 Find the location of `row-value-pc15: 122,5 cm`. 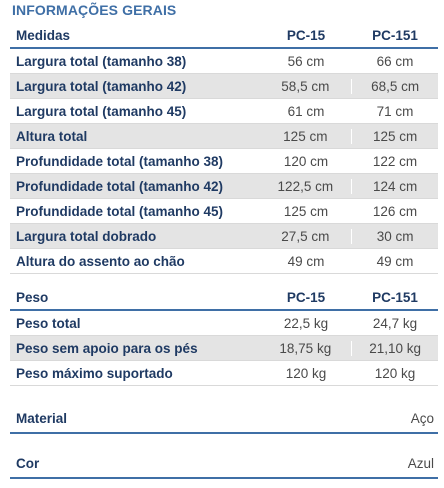

row-value-pc15: 122,5 cm is located at coordinates (306, 186).